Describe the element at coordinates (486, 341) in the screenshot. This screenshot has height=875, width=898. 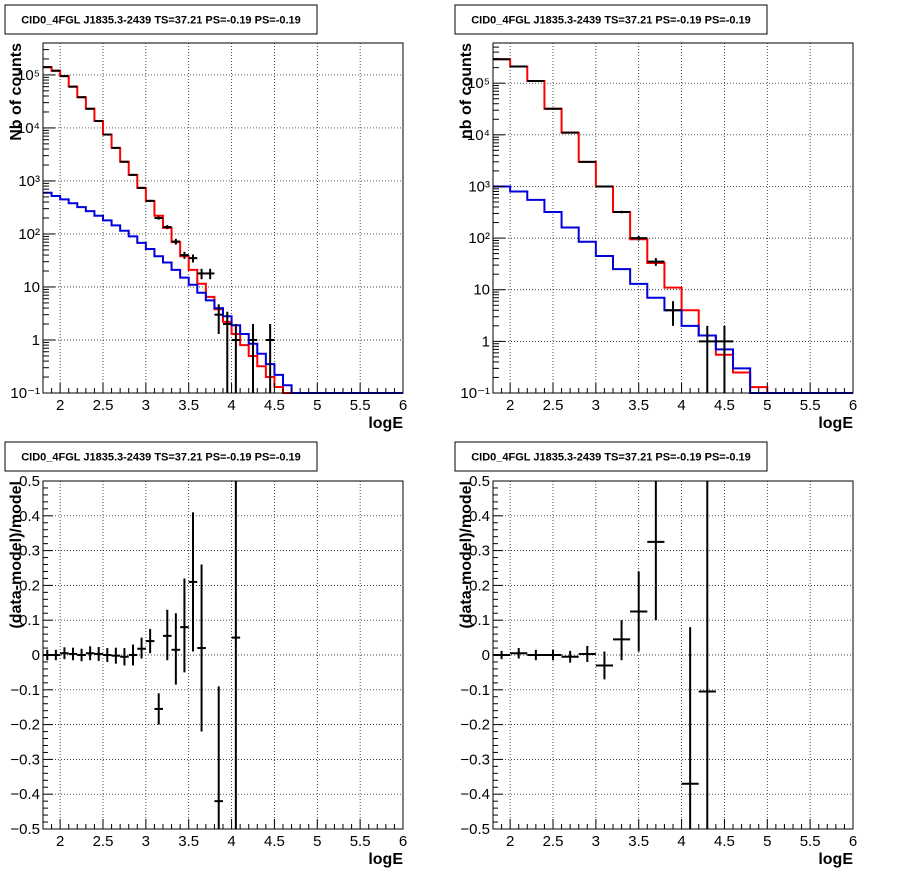
I see `y-tick-label: 1` at that location.